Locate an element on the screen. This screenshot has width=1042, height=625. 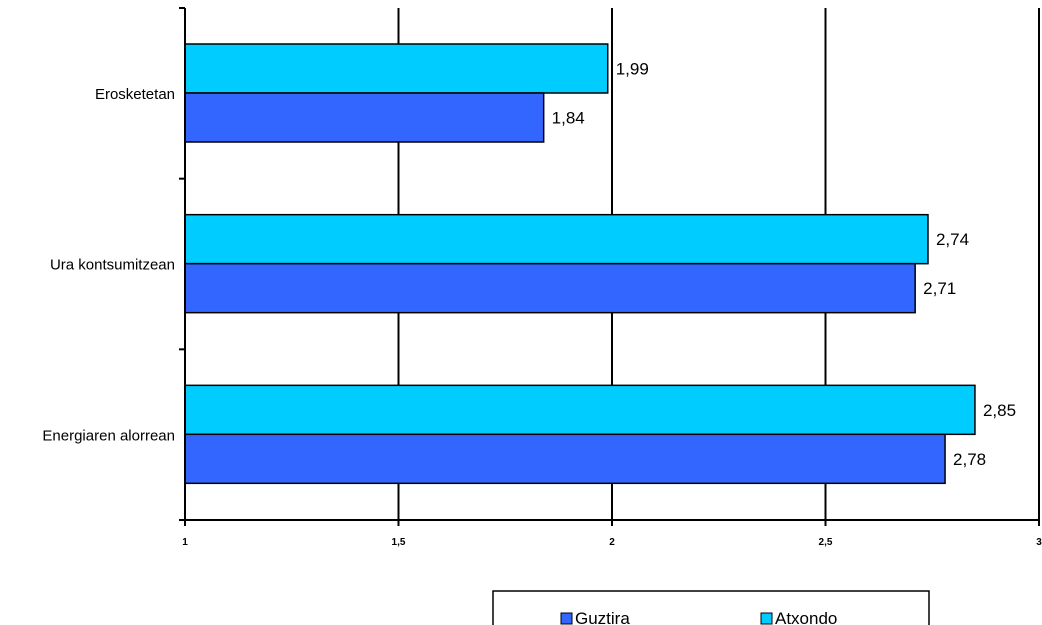
data-label: 1,99 is located at coordinates (632, 69).